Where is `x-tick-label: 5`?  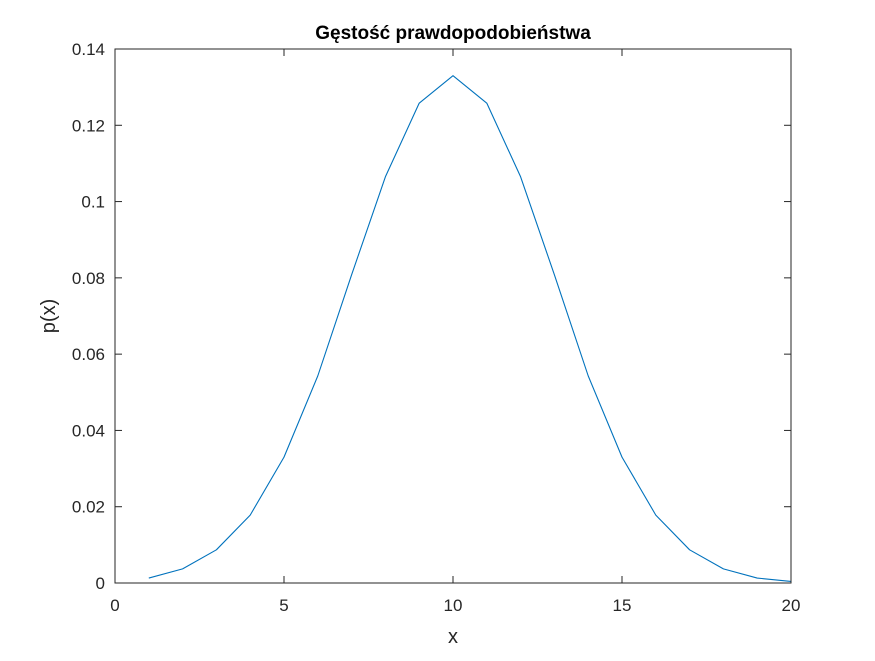 x-tick-label: 5 is located at coordinates (283, 605).